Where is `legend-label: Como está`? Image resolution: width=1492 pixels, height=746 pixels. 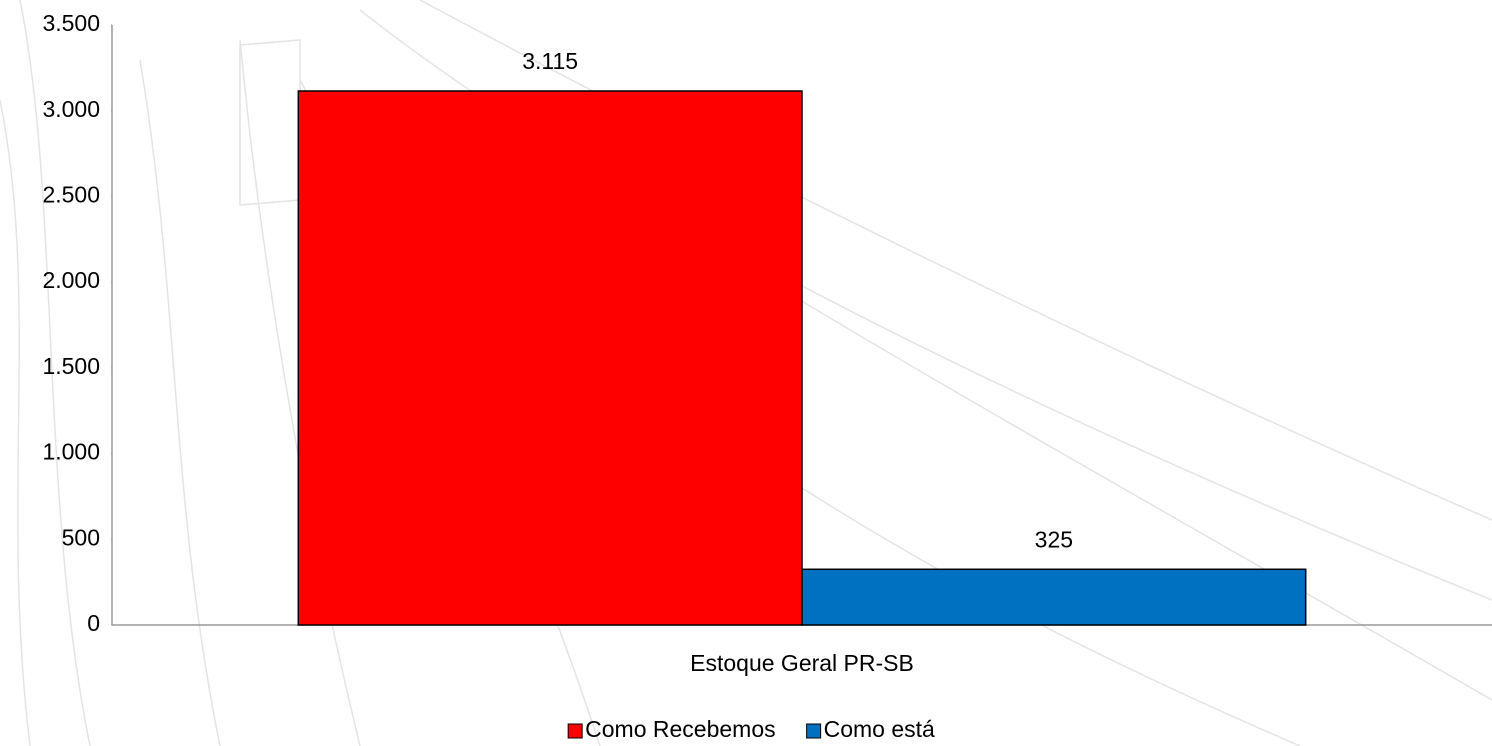 legend-label: Como está is located at coordinates (879, 729).